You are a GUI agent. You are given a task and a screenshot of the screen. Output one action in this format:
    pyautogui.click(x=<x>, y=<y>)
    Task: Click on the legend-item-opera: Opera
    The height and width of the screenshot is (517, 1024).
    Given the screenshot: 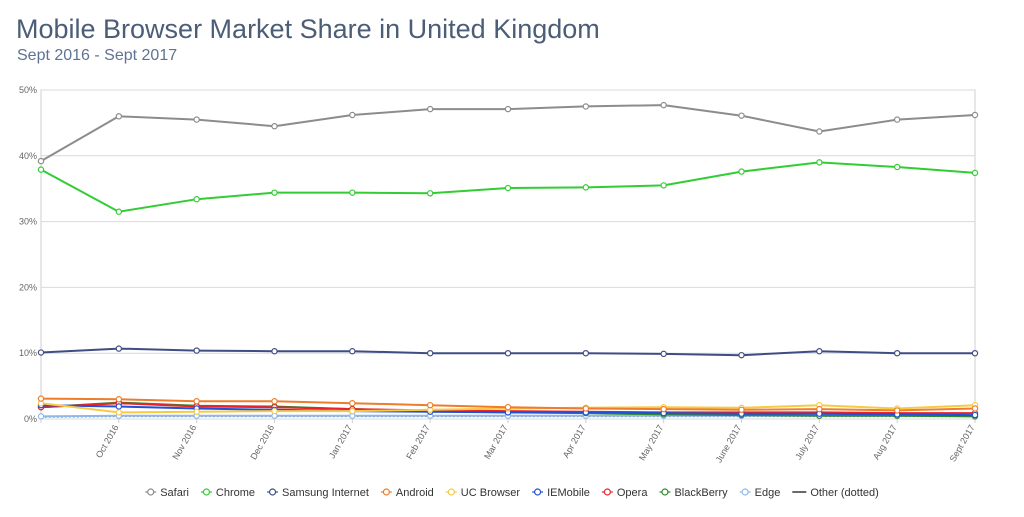 What is the action you would take?
    pyautogui.click(x=624, y=493)
    